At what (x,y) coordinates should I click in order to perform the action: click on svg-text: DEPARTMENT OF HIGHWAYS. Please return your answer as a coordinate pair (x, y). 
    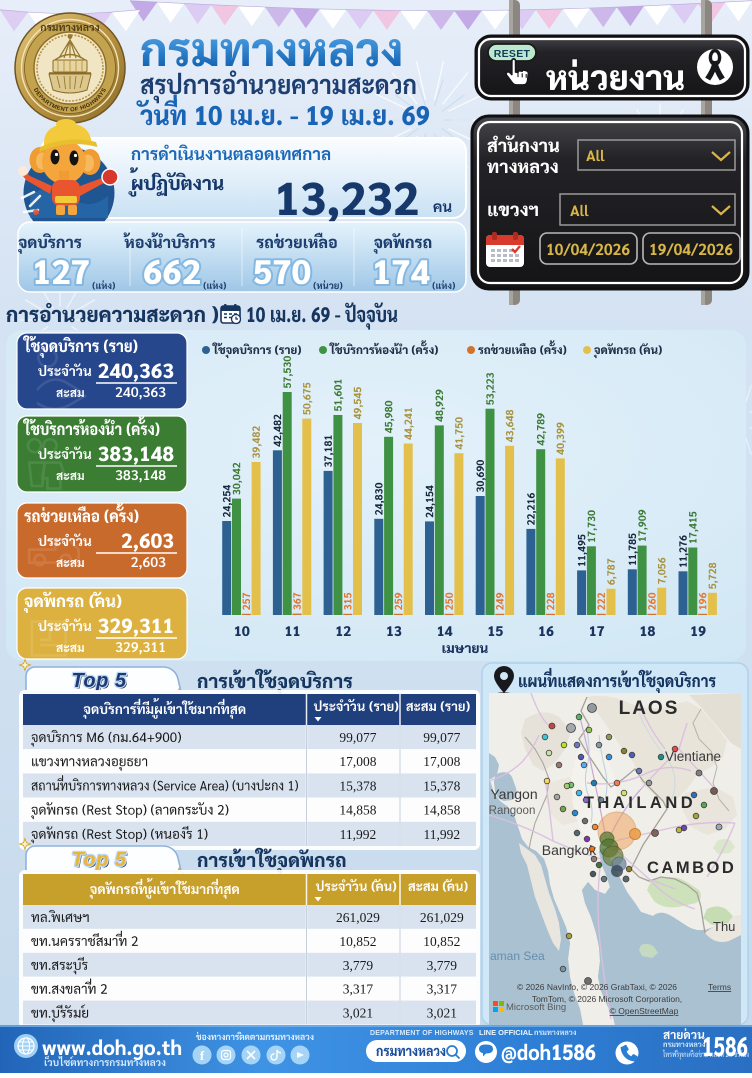
    Looking at the image, I should click on (422, 1033).